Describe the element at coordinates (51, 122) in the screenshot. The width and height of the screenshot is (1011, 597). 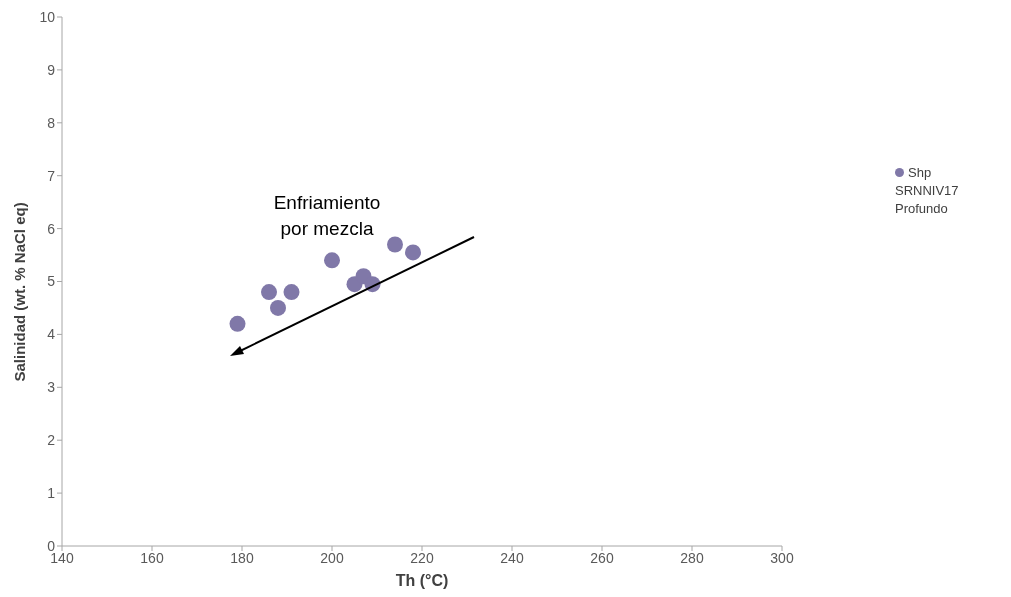
I see `y-tick-label: 8` at that location.